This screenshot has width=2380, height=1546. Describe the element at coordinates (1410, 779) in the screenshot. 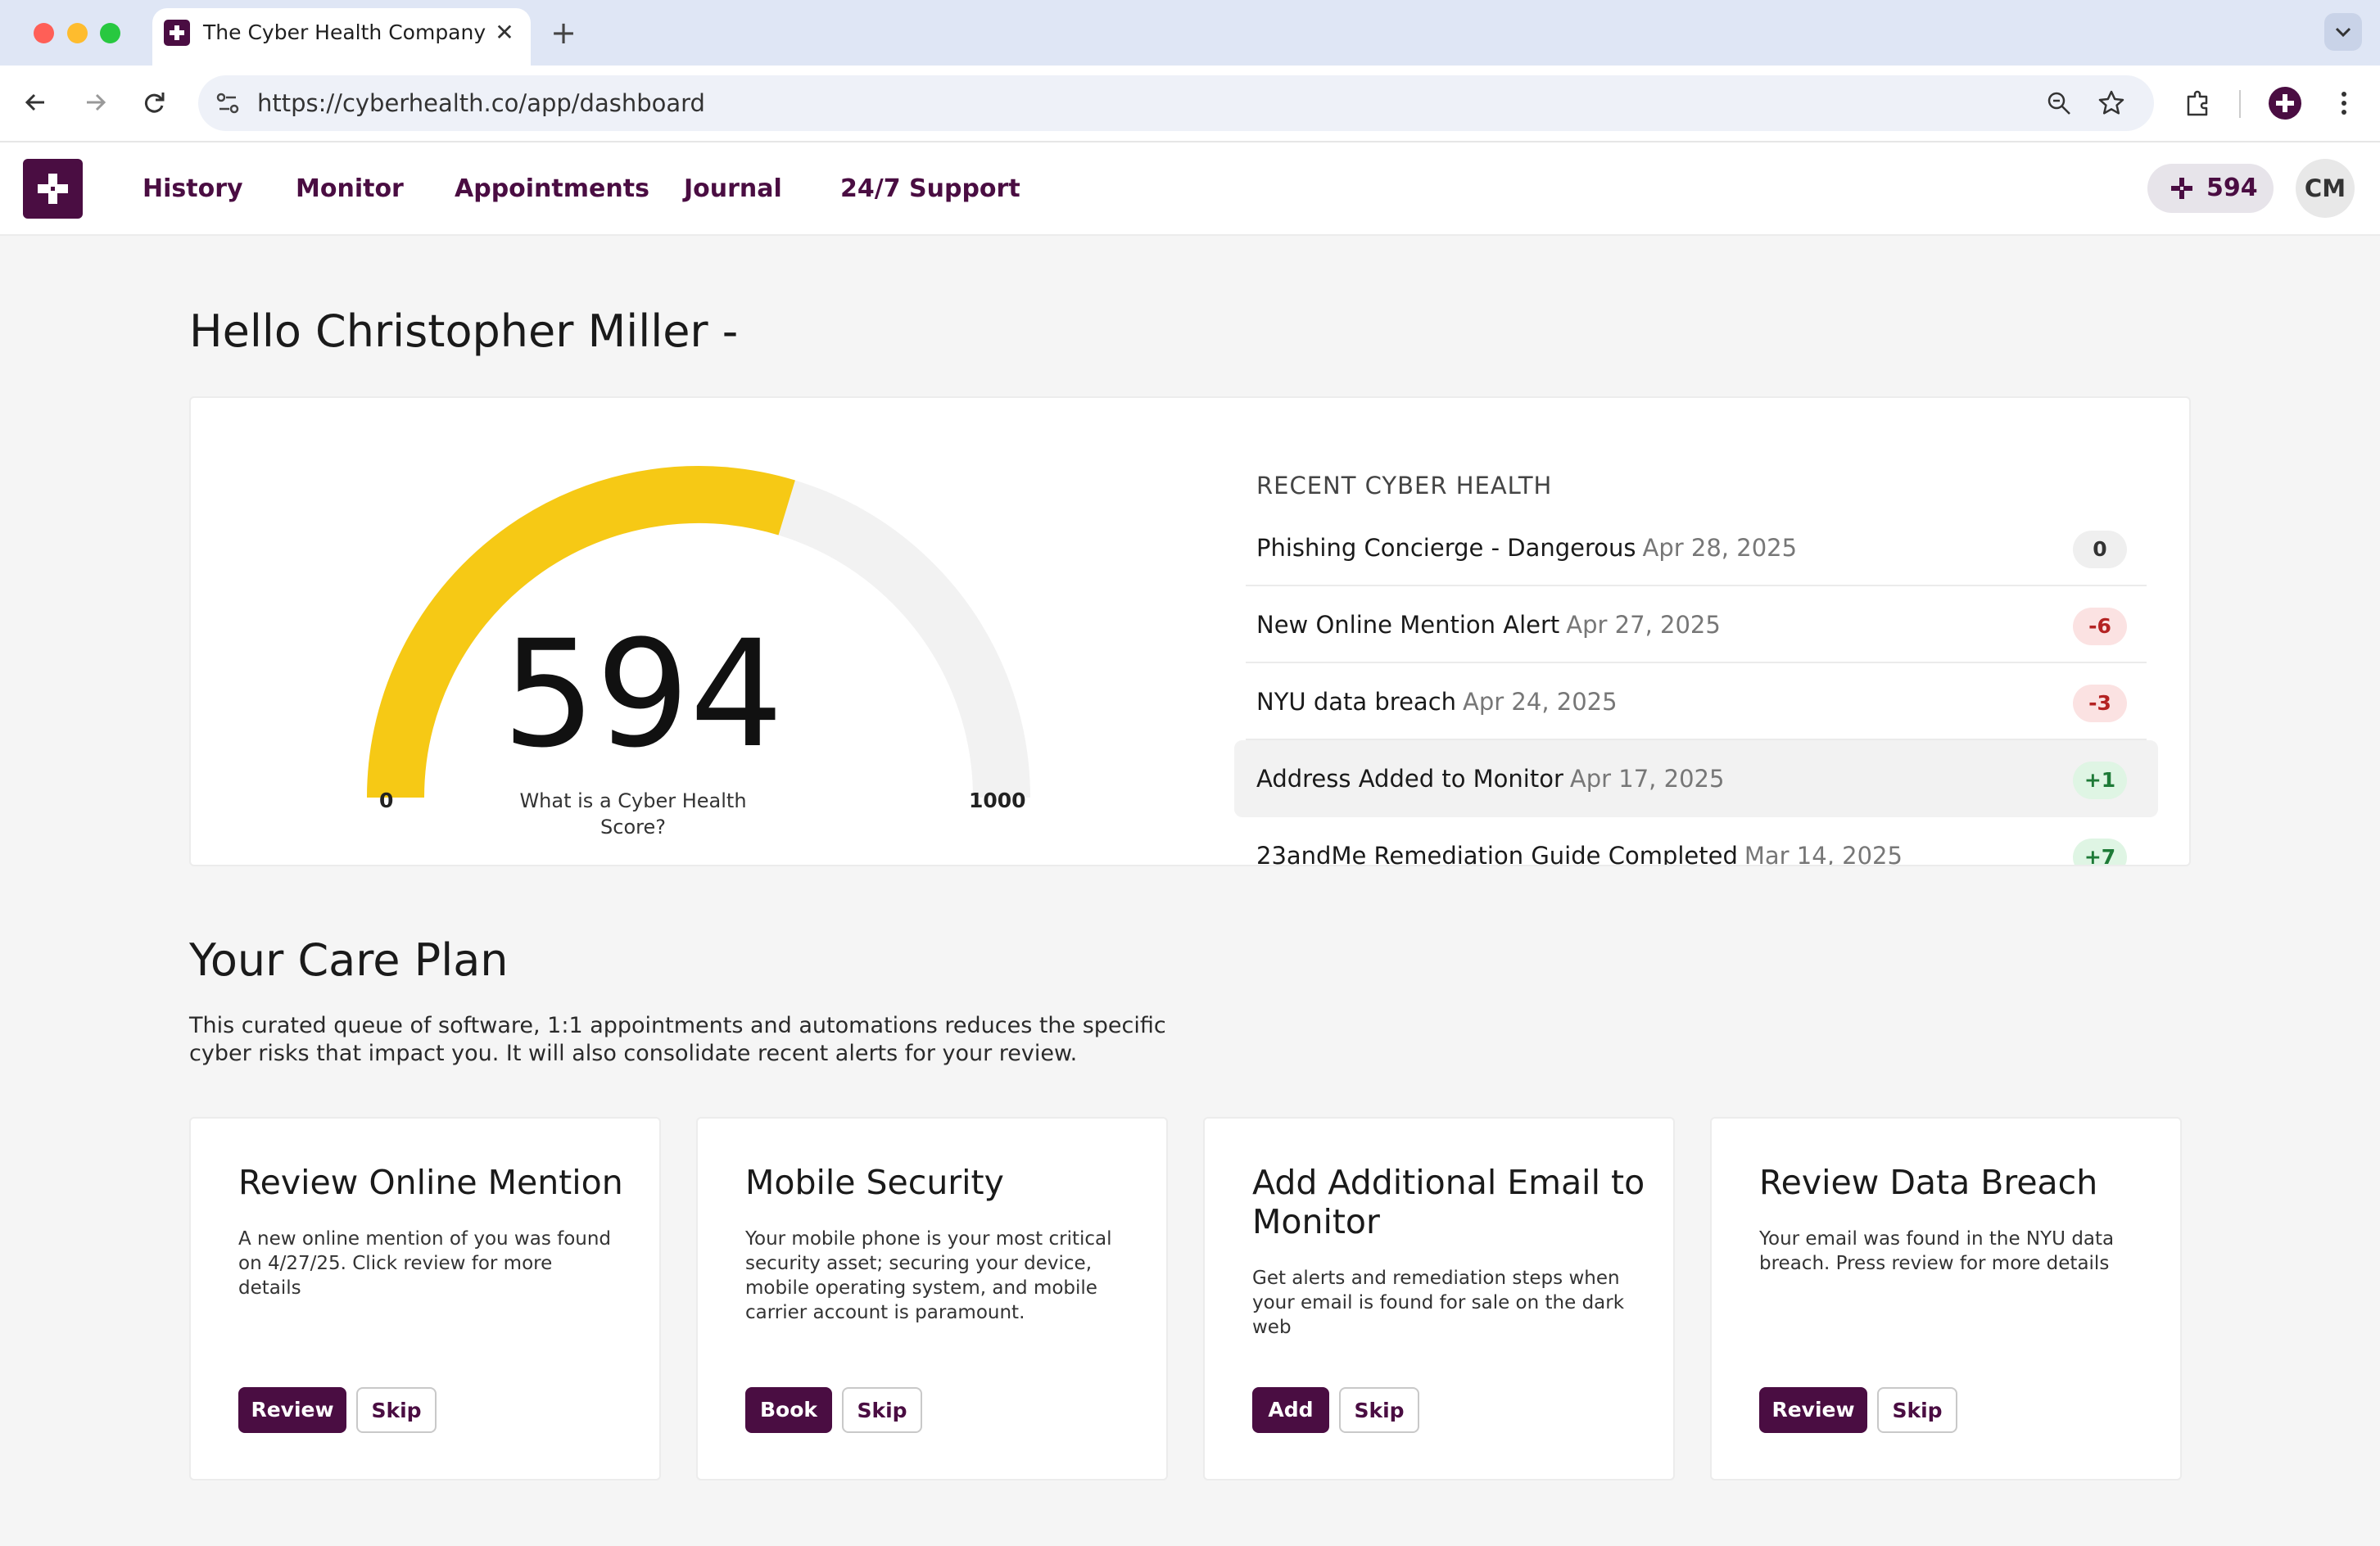

I see `recent-item-label: Address Added to Monitor` at that location.